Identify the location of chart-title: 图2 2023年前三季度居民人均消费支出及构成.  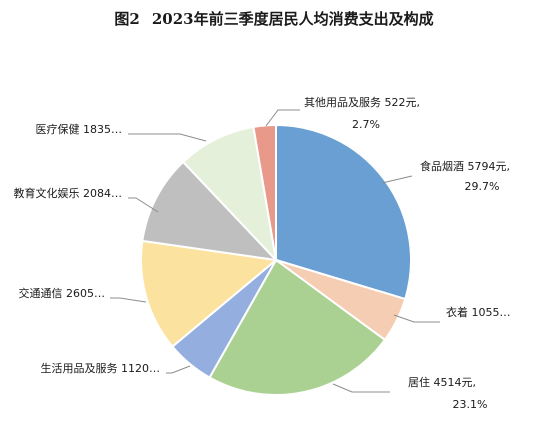
(274, 18).